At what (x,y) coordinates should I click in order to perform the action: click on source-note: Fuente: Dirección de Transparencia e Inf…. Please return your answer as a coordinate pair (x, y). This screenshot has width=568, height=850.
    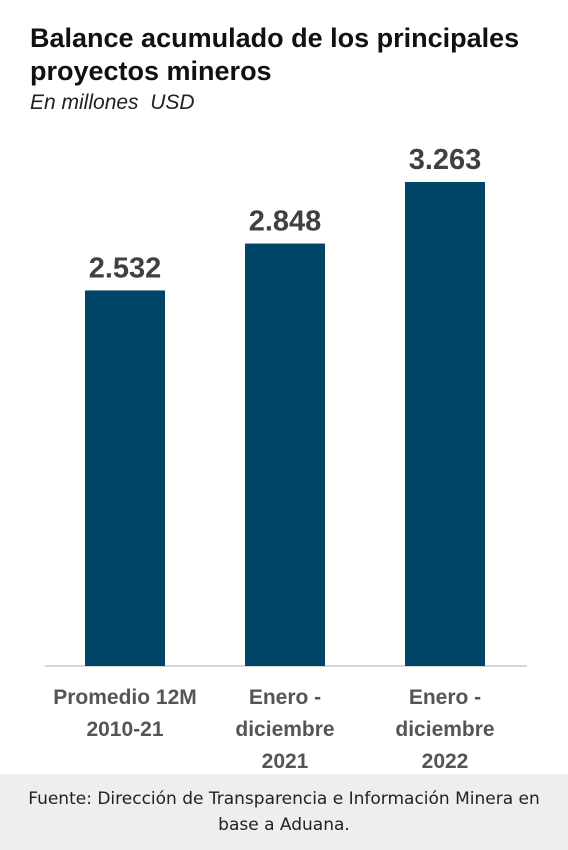
    Looking at the image, I should click on (284, 812).